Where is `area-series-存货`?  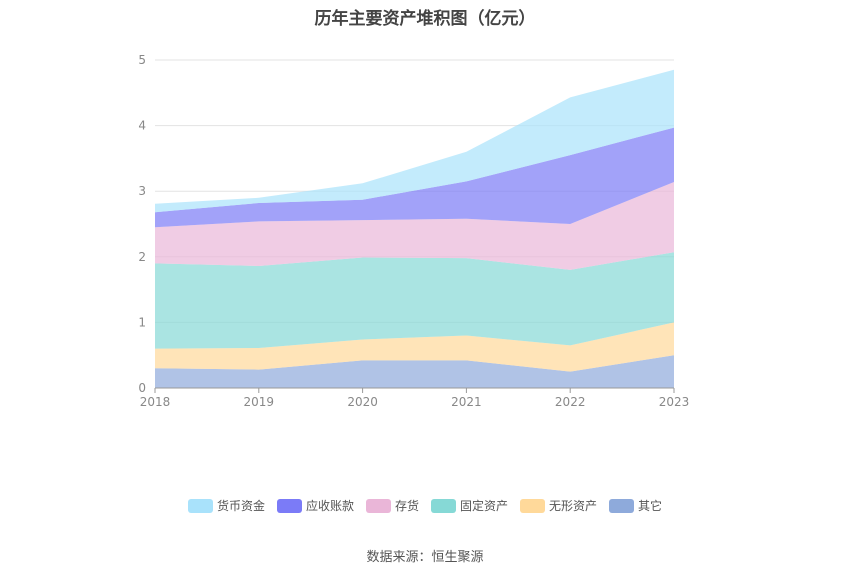 area-series-存货 is located at coordinates (414, 226).